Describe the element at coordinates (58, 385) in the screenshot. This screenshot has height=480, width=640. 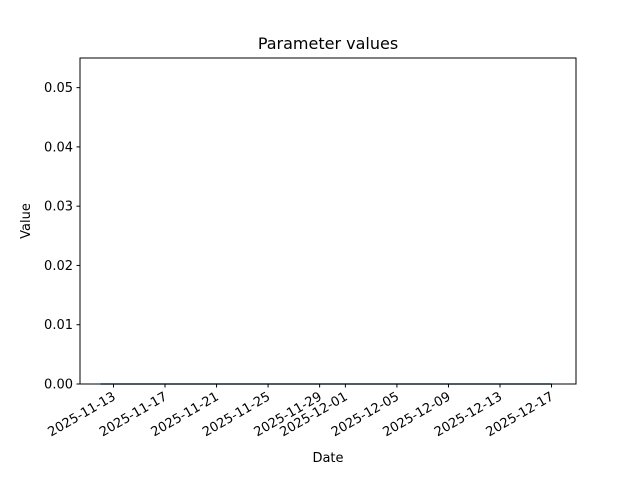
I see `y-tick-label: 0.00` at that location.